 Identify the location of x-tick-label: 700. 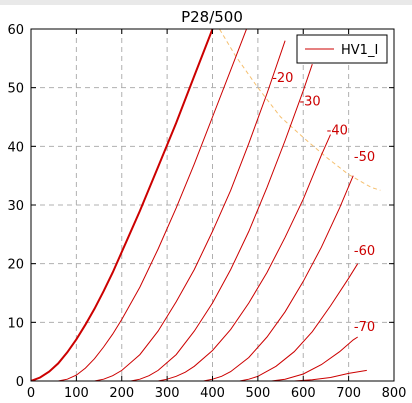
(348, 393).